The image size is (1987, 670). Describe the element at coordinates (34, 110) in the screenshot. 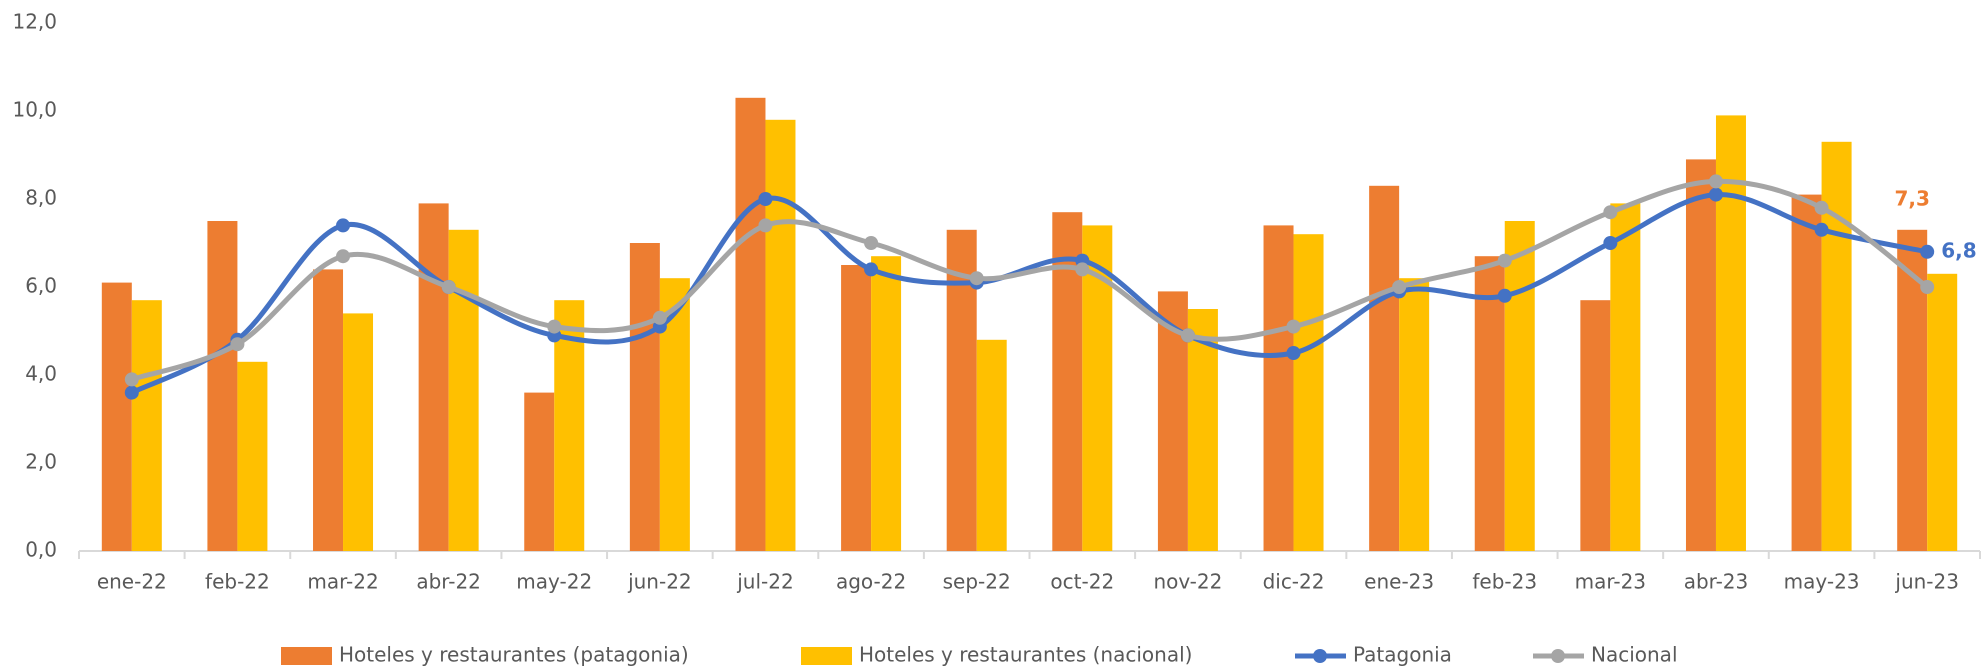

I see `y-tick-label: 10,0` at that location.